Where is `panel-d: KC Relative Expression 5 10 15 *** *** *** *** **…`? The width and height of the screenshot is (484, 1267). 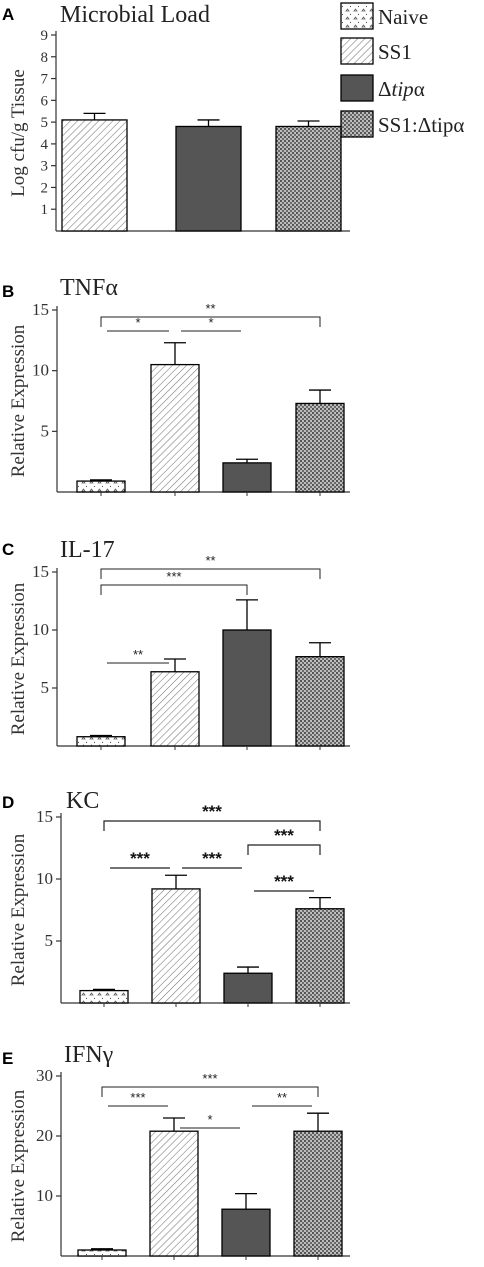
panel-d: KC Relative Expression 5 10 15 *** *** *** *** **… is located at coordinates (179, 897).